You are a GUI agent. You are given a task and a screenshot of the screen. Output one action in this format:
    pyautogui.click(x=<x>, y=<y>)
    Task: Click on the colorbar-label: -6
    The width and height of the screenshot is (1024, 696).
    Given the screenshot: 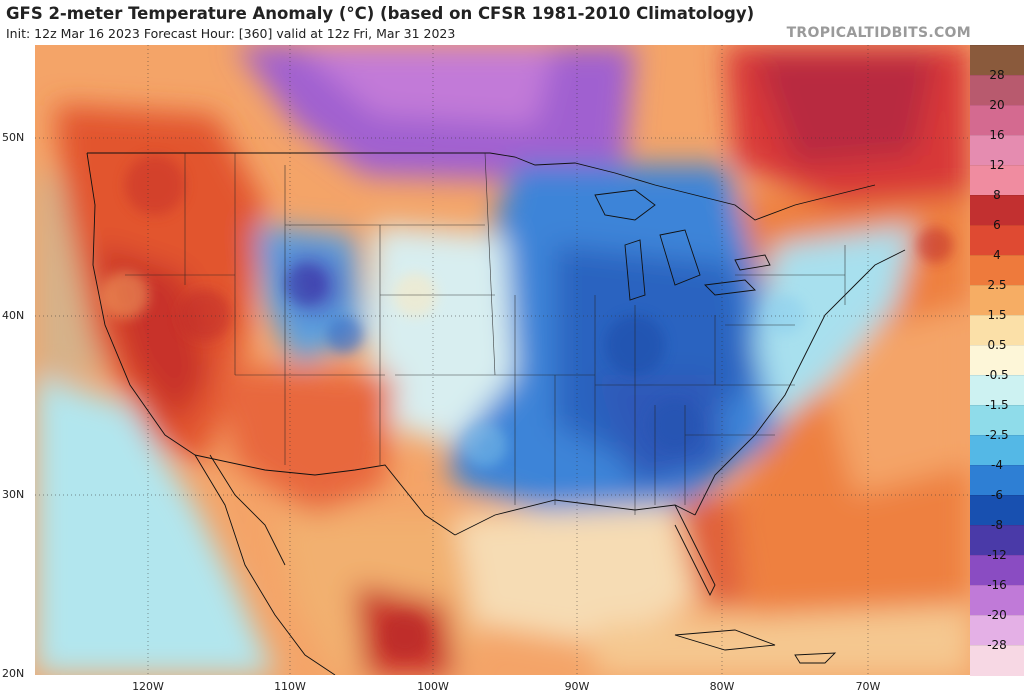 What is the action you would take?
    pyautogui.click(x=997, y=495)
    